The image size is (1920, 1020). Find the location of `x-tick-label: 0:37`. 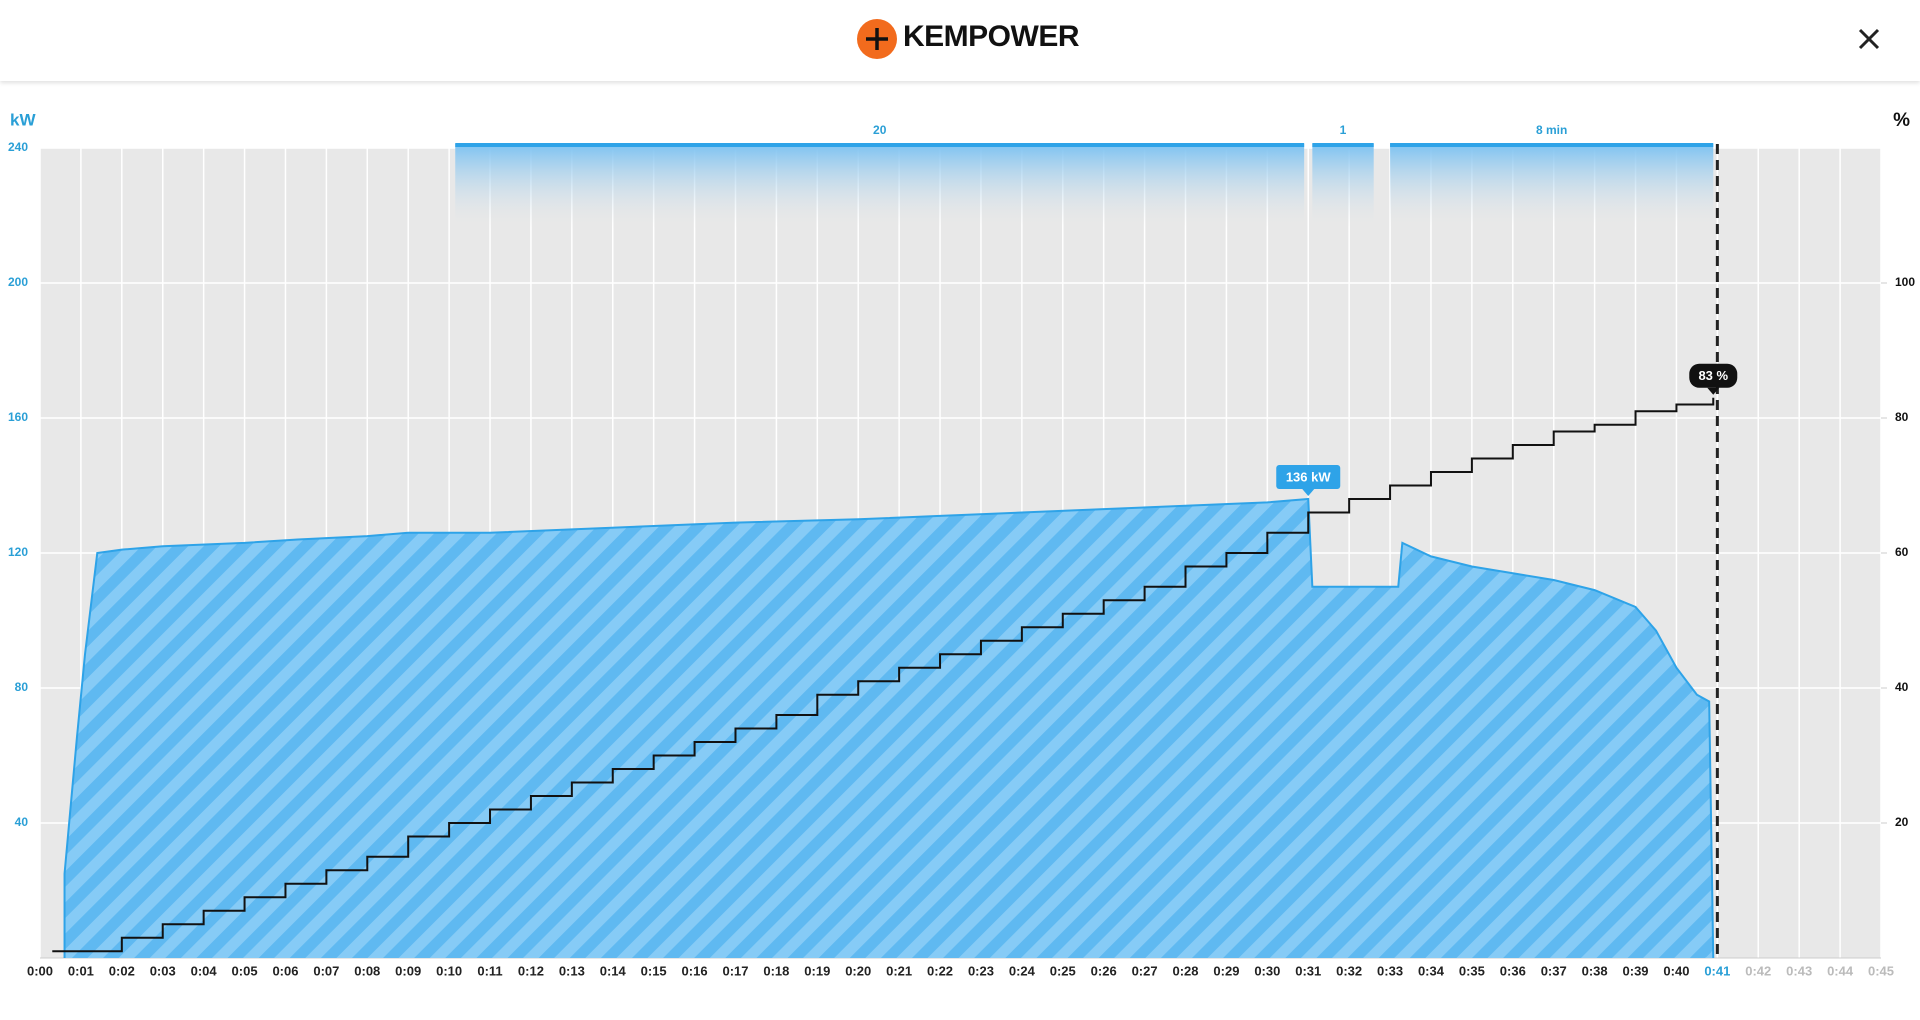

x-tick-label: 0:37 is located at coordinates (1554, 970).